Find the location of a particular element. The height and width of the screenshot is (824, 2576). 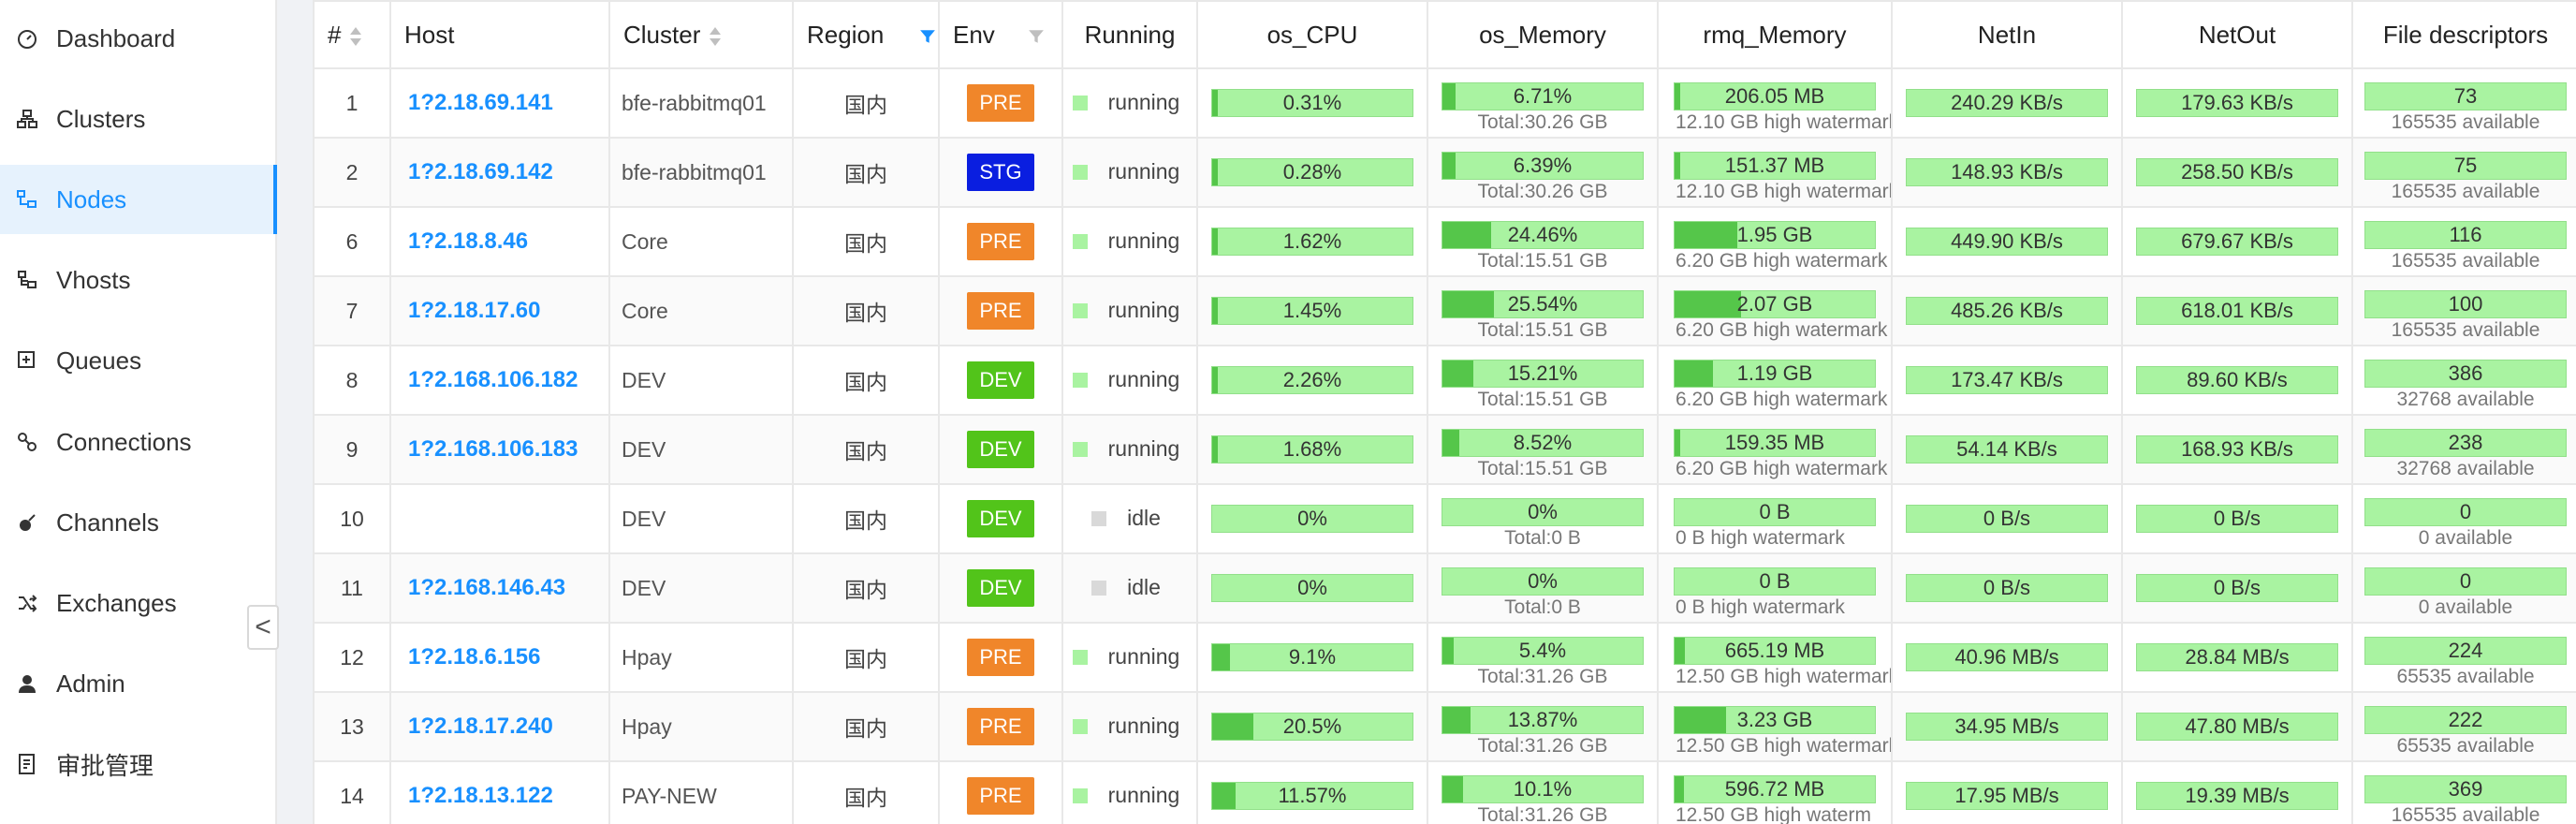

fd-bar: 0 is located at coordinates (2465, 581).